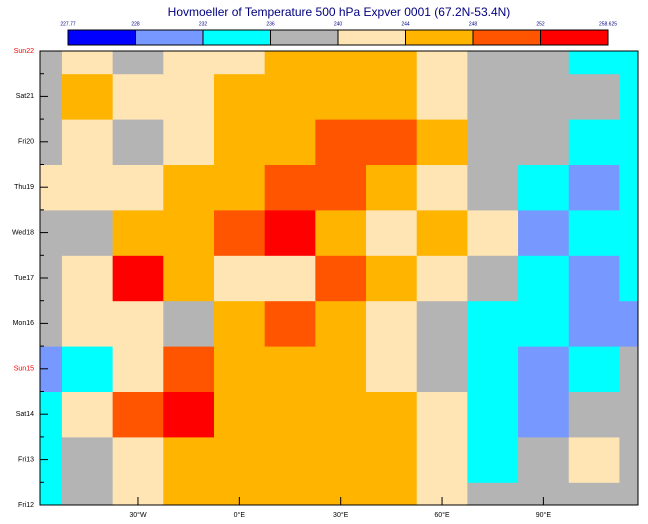 This screenshot has width=648, height=524. I want to click on y-tick-label: Sat21, so click(25, 96).